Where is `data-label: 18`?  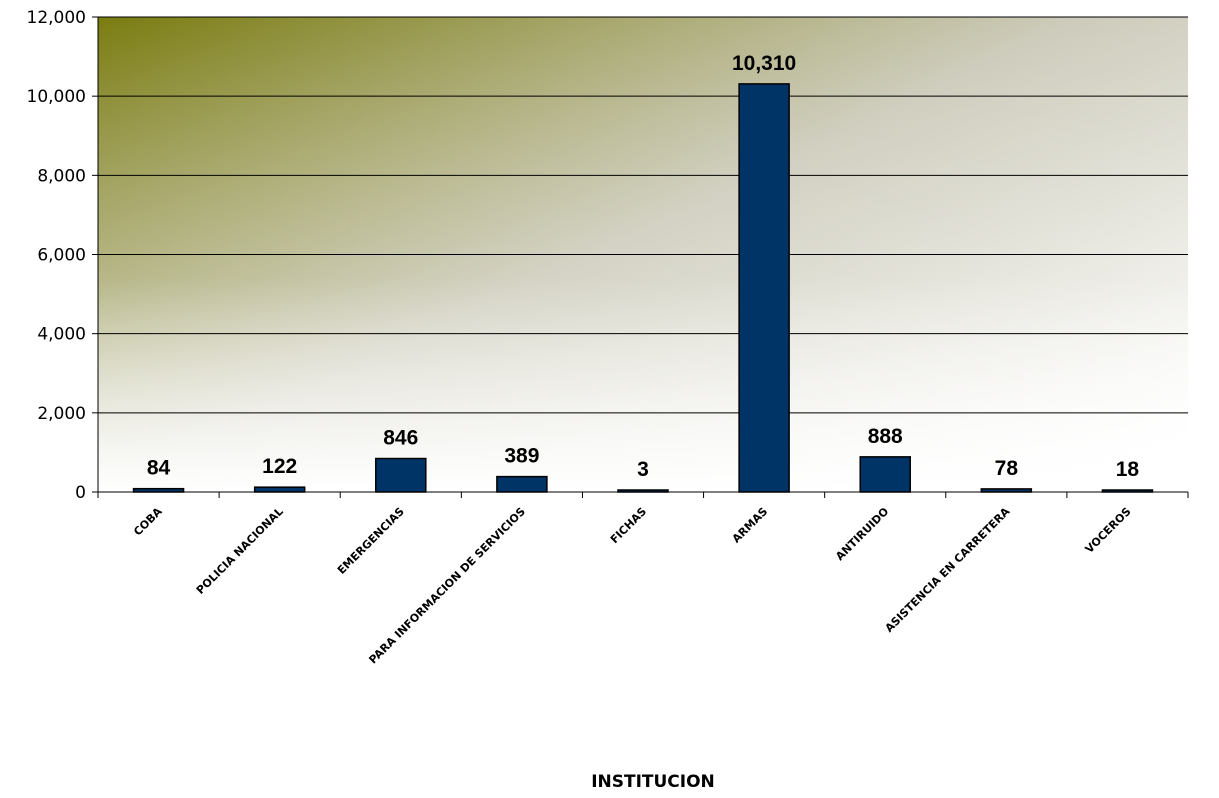 data-label: 18 is located at coordinates (1128, 469).